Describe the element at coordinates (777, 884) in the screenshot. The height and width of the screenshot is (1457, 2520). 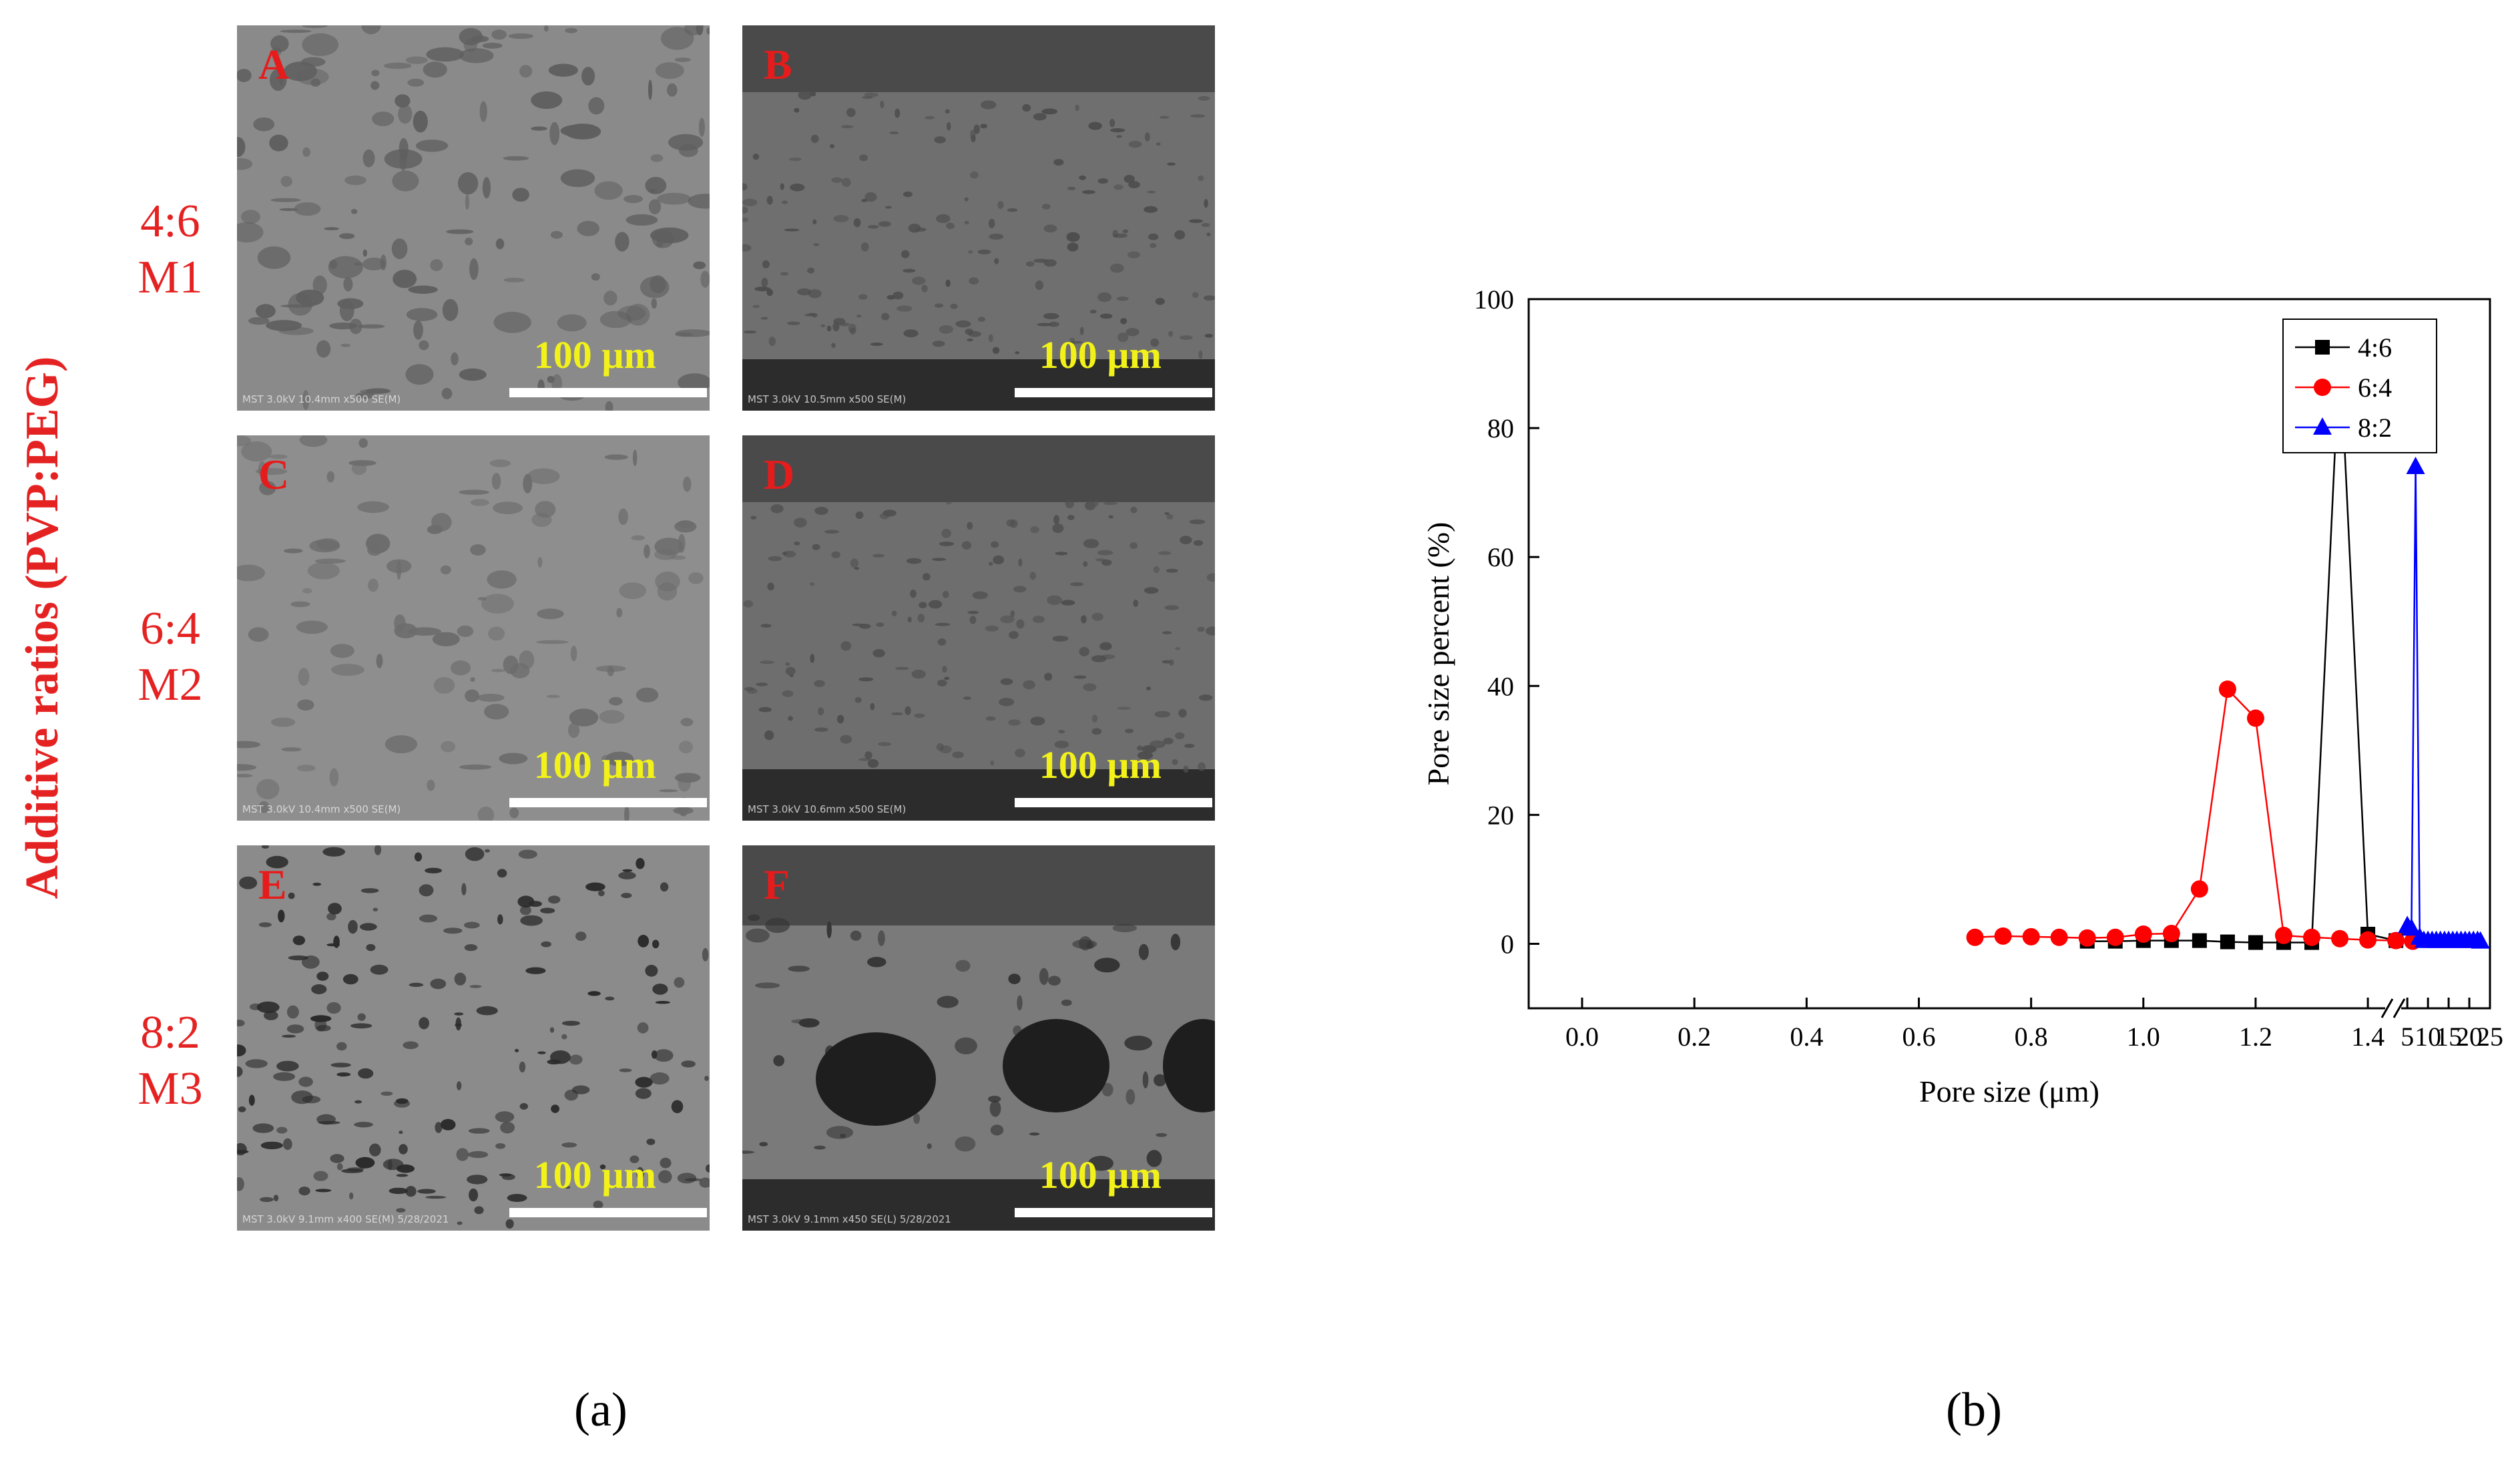
I see `image-letter: F` at that location.